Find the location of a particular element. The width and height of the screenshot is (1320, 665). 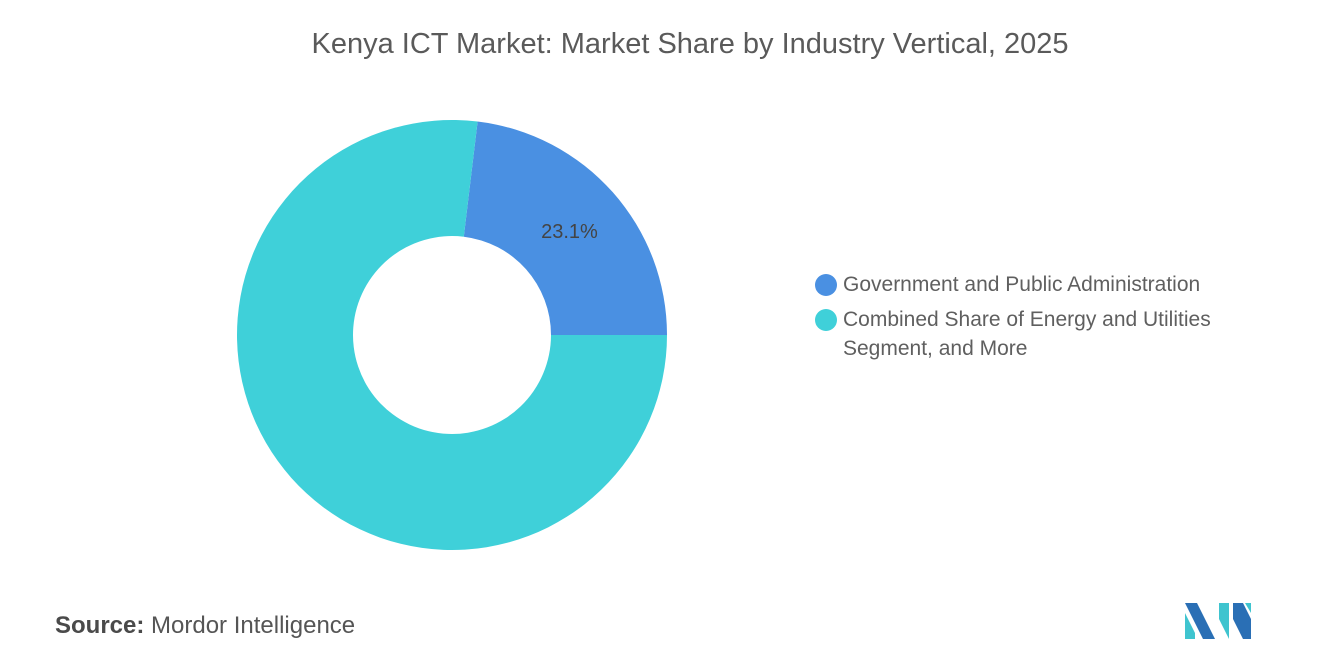

legend-swatch-combined is located at coordinates (826, 320).